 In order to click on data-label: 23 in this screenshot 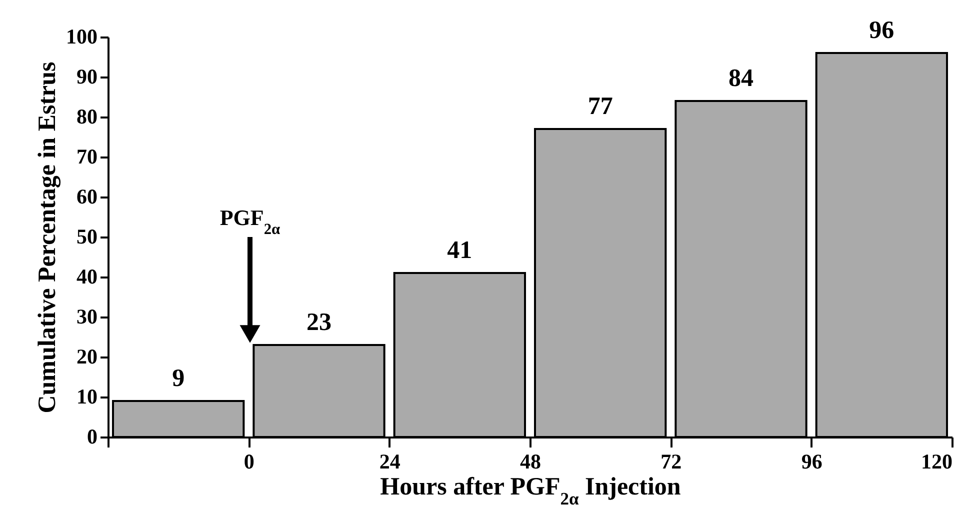, I will do `click(319, 322)`.